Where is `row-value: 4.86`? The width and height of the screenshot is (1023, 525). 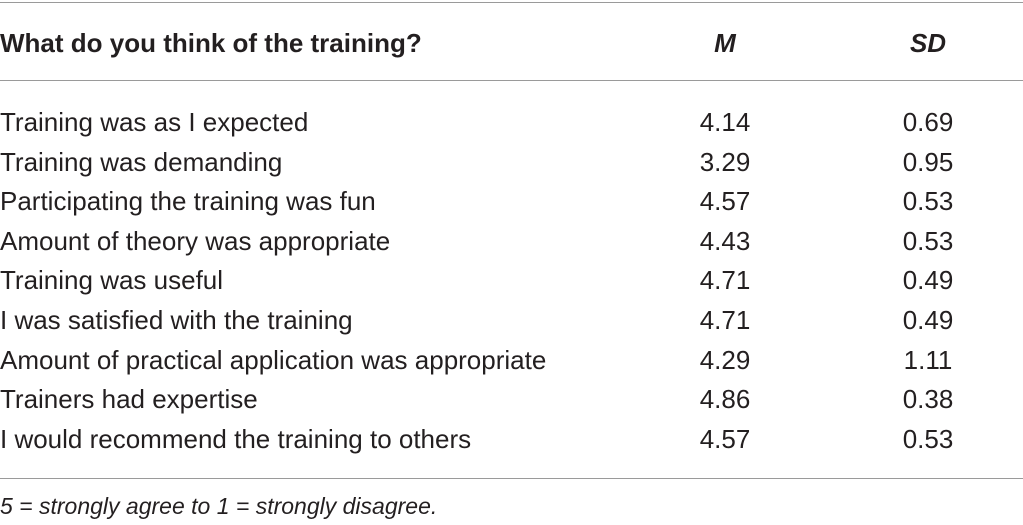
row-value: 4.86 is located at coordinates (725, 399).